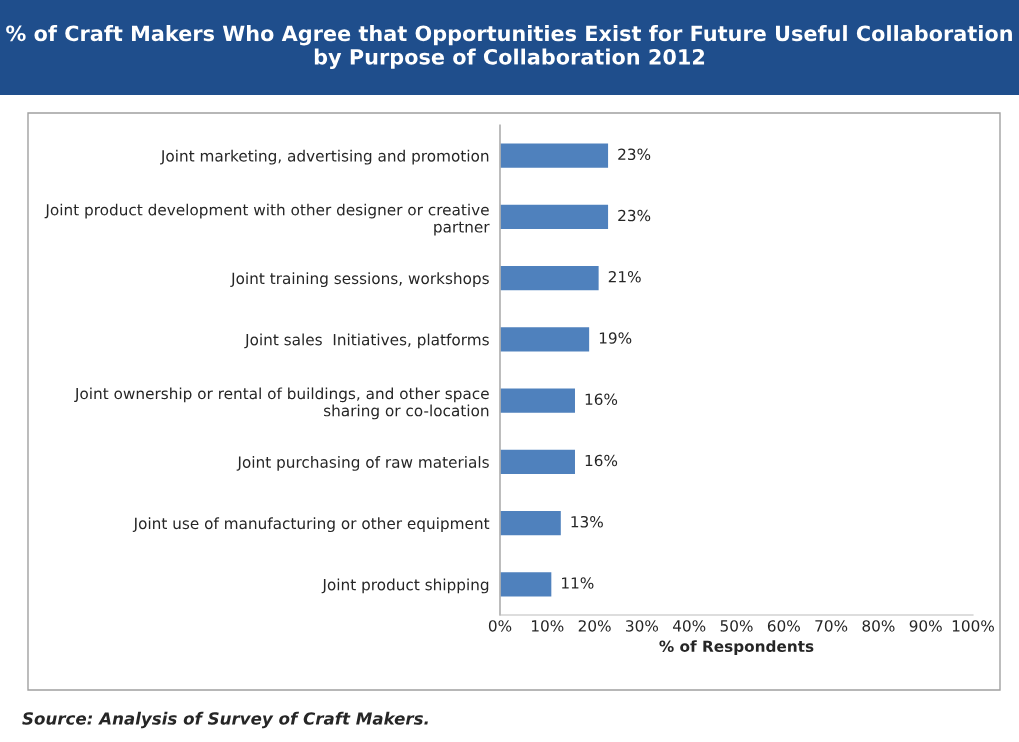  What do you see at coordinates (225, 720) in the screenshot?
I see `source-note: Source: Analysis of Survey of Craft Makers.` at bounding box center [225, 720].